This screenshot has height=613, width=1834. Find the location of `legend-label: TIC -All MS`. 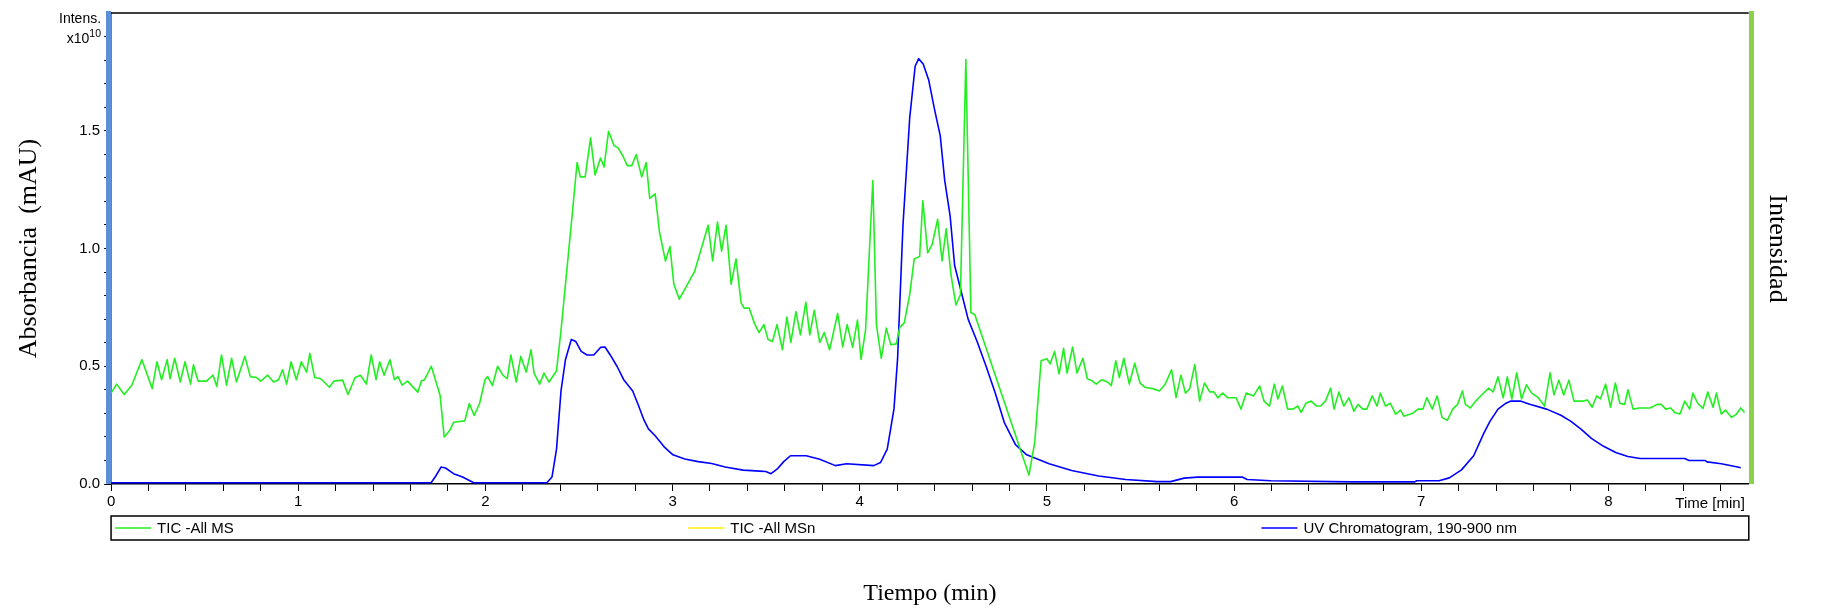

legend-label: TIC -All MS is located at coordinates (195, 528).